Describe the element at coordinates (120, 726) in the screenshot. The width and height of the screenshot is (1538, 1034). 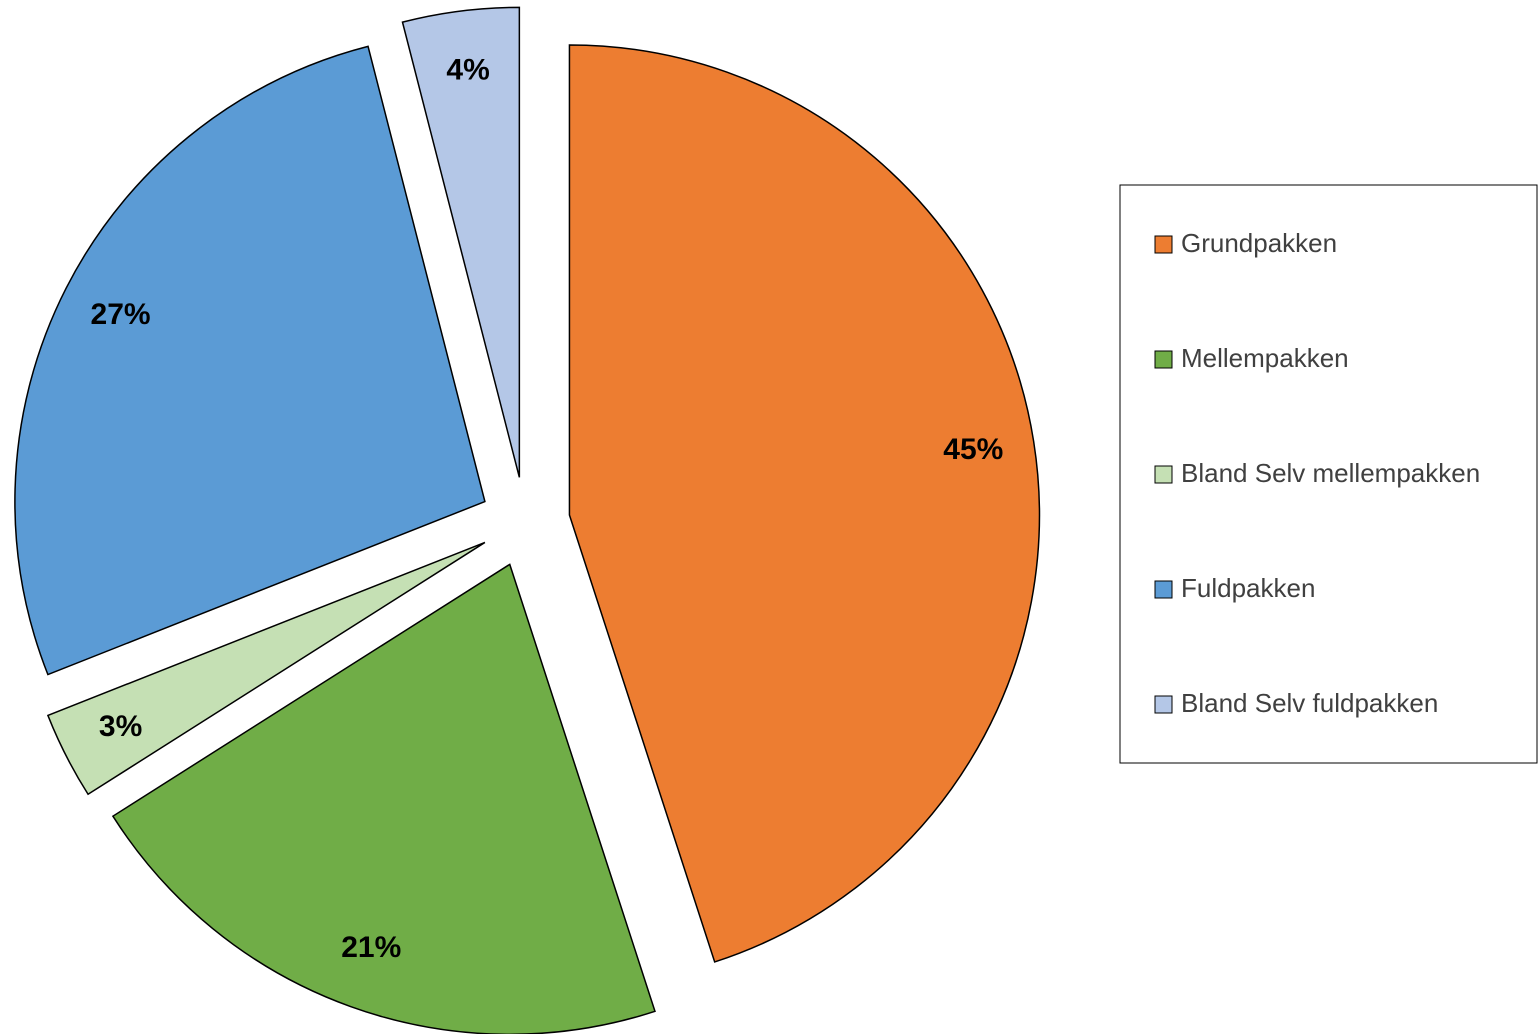
I see `data-label: 3%` at that location.